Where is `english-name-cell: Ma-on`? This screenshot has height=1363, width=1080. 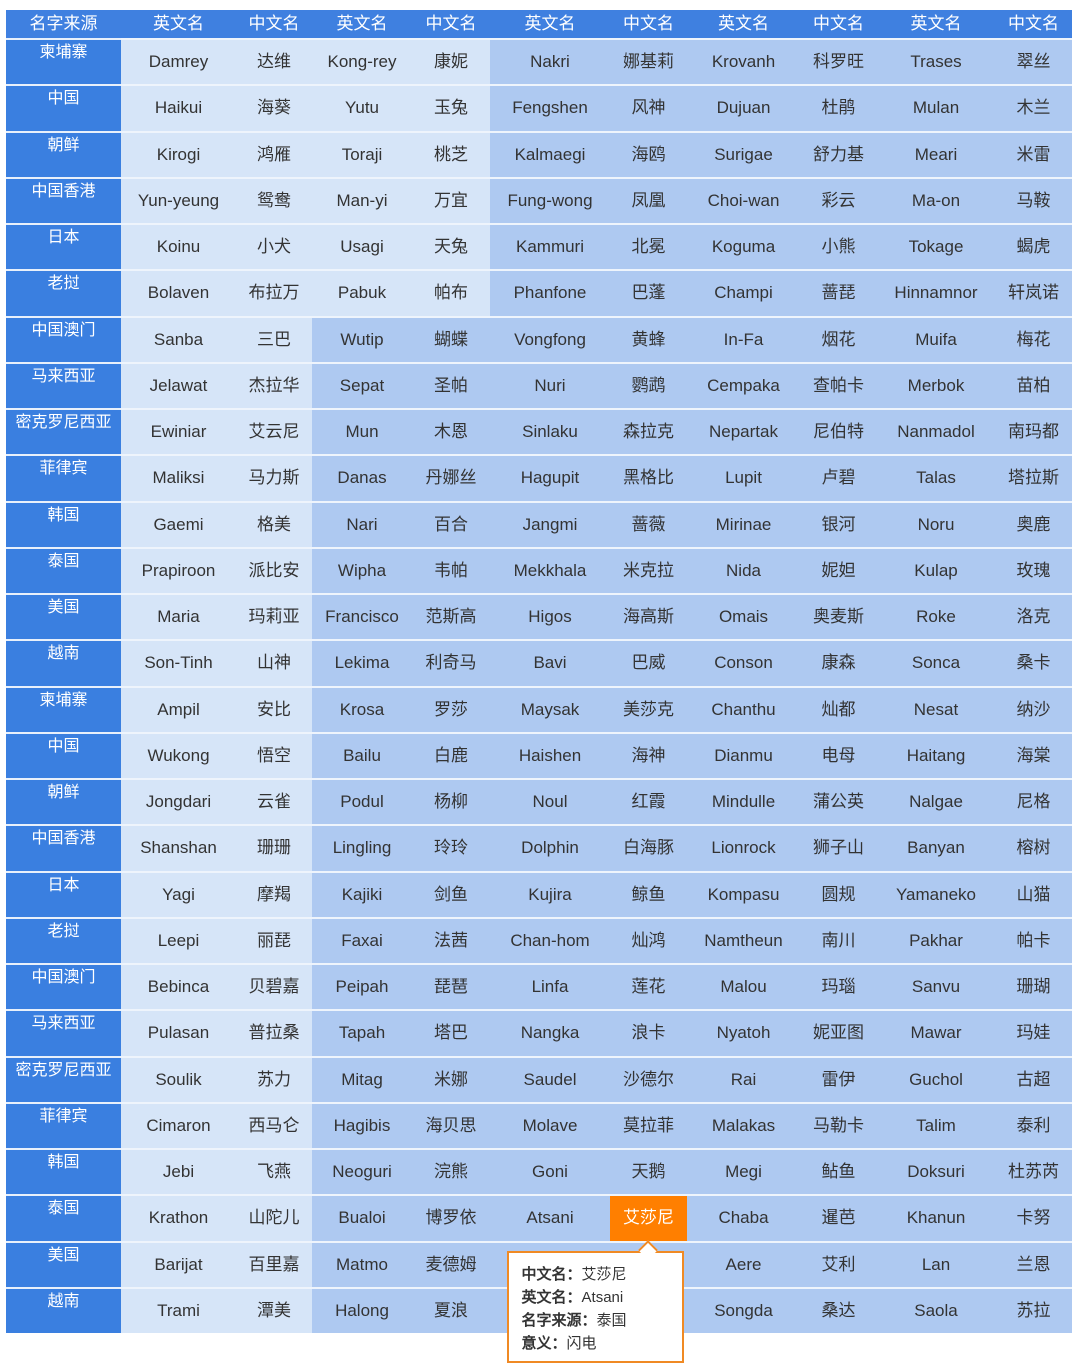 english-name-cell: Ma-on is located at coordinates (936, 200).